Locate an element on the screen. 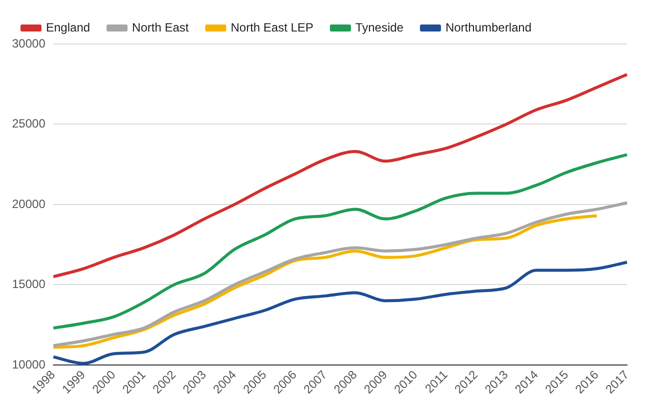 Image resolution: width=647 pixels, height=400 pixels. y-tick-label: 20000 is located at coordinates (29, 203).